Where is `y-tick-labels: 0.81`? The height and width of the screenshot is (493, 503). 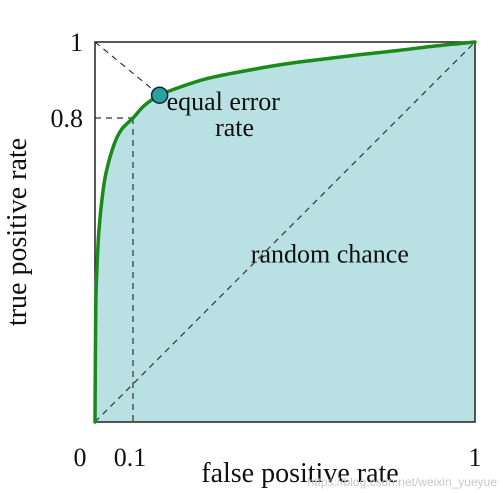 y-tick-labels: 0.81 is located at coordinates (67, 80).